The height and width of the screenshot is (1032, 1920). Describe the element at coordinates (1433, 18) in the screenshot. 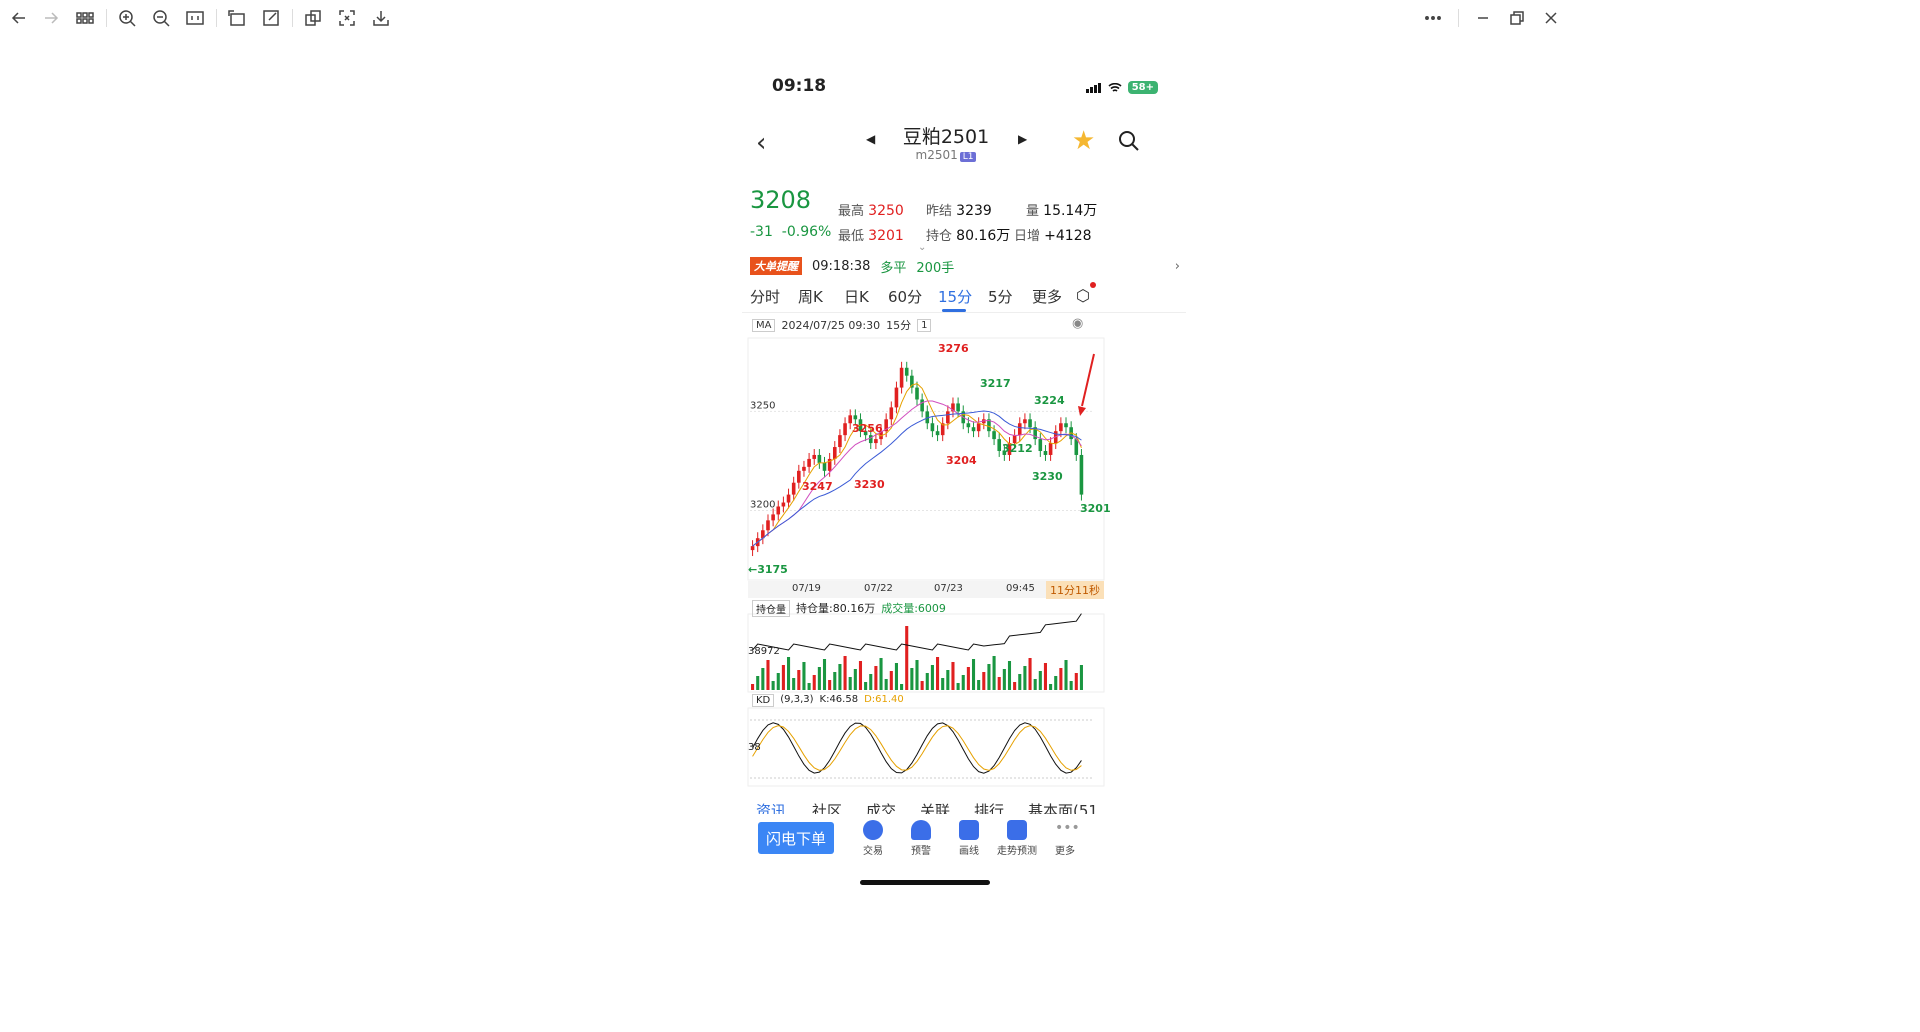

I see `more-icon` at that location.